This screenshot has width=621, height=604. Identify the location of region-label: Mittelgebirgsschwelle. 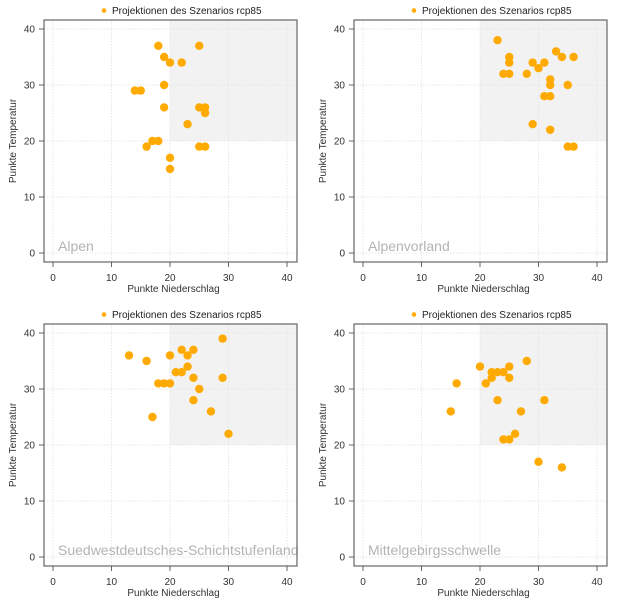
(434, 550).